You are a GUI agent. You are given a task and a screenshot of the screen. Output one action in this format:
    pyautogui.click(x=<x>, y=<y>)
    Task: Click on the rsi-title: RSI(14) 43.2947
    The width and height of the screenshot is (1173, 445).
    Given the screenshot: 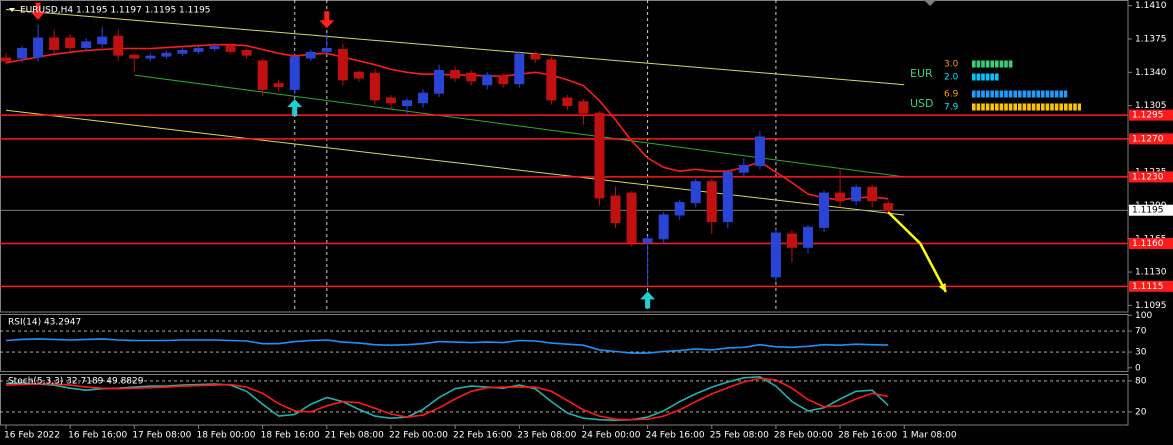 What is the action you would take?
    pyautogui.click(x=44, y=323)
    